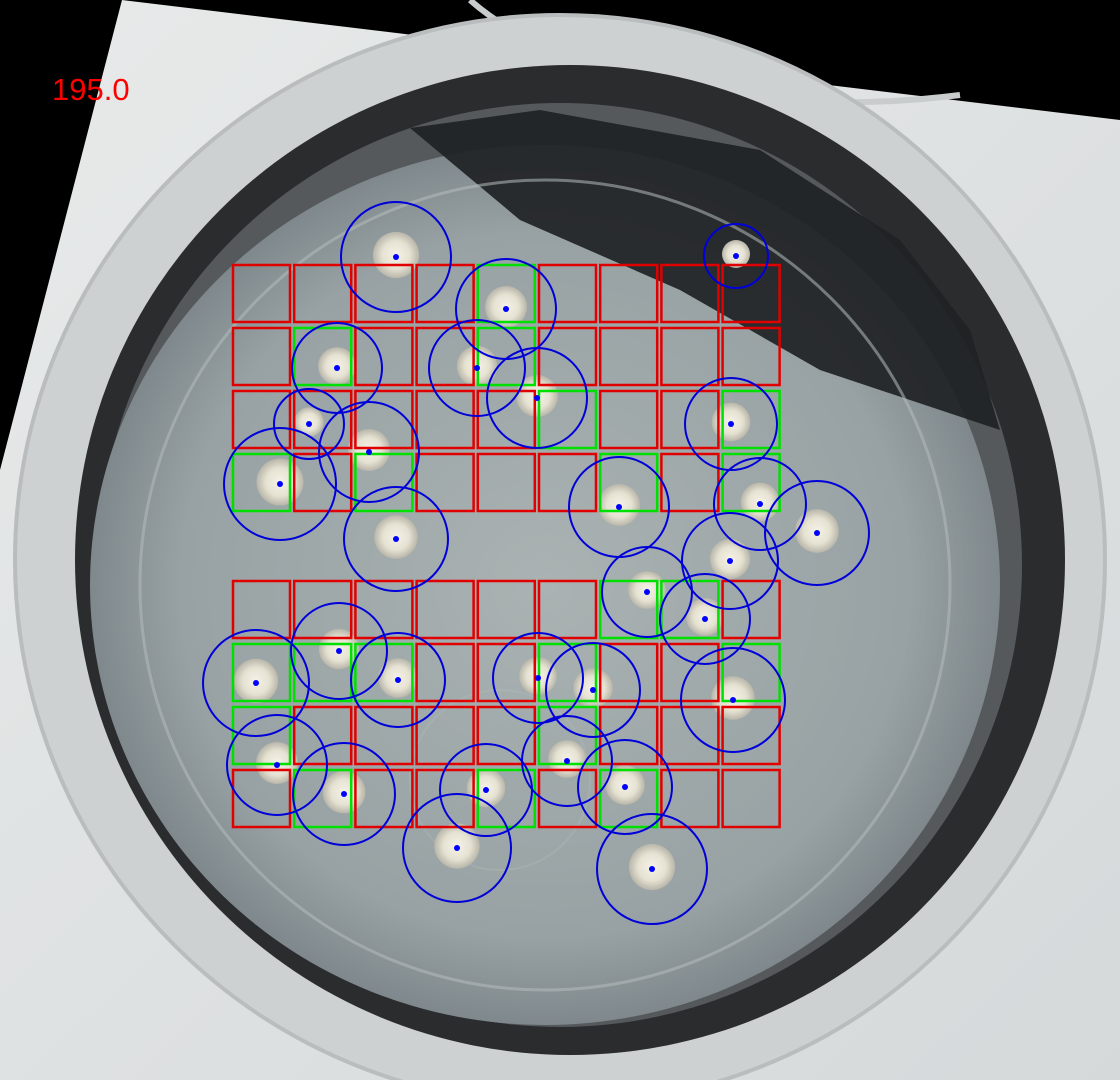 The width and height of the screenshot is (1120, 1080). What do you see at coordinates (445, 419) in the screenshot?
I see `top-grid-cell-r2-c3` at bounding box center [445, 419].